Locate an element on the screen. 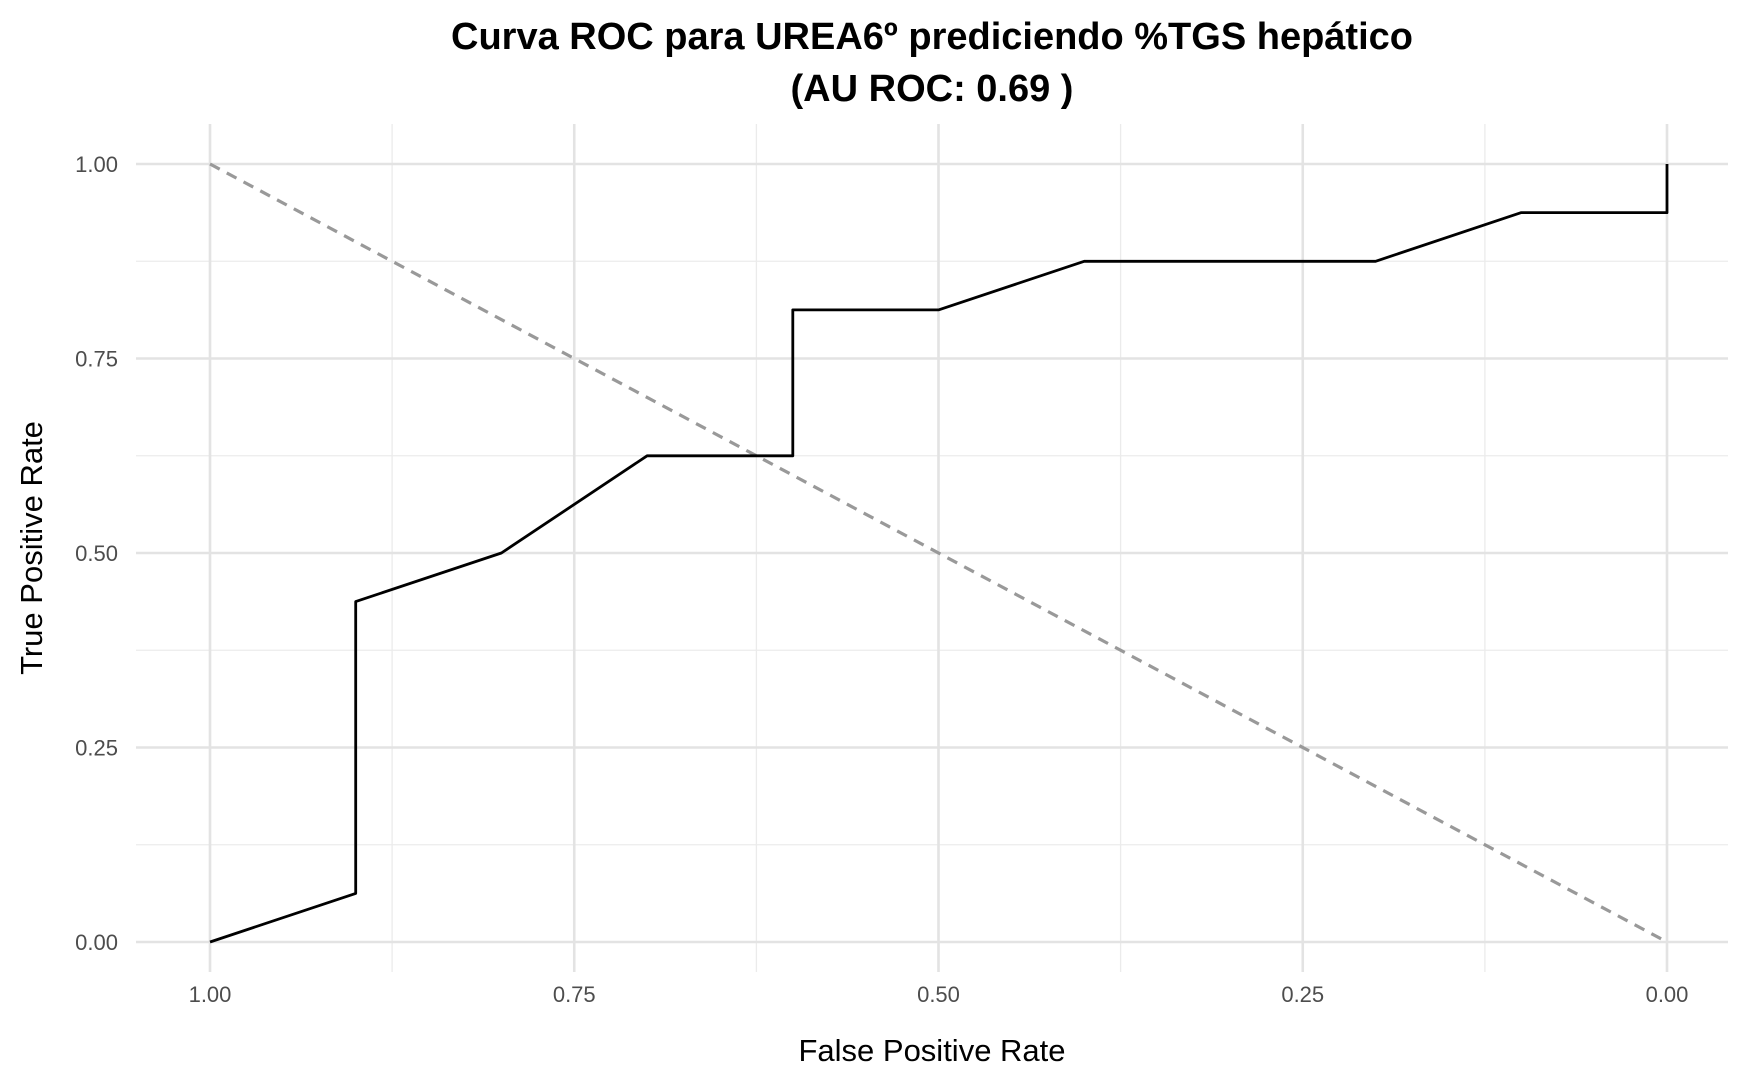 The height and width of the screenshot is (1081, 1750). x-tick-label: 0.75 is located at coordinates (574, 994).